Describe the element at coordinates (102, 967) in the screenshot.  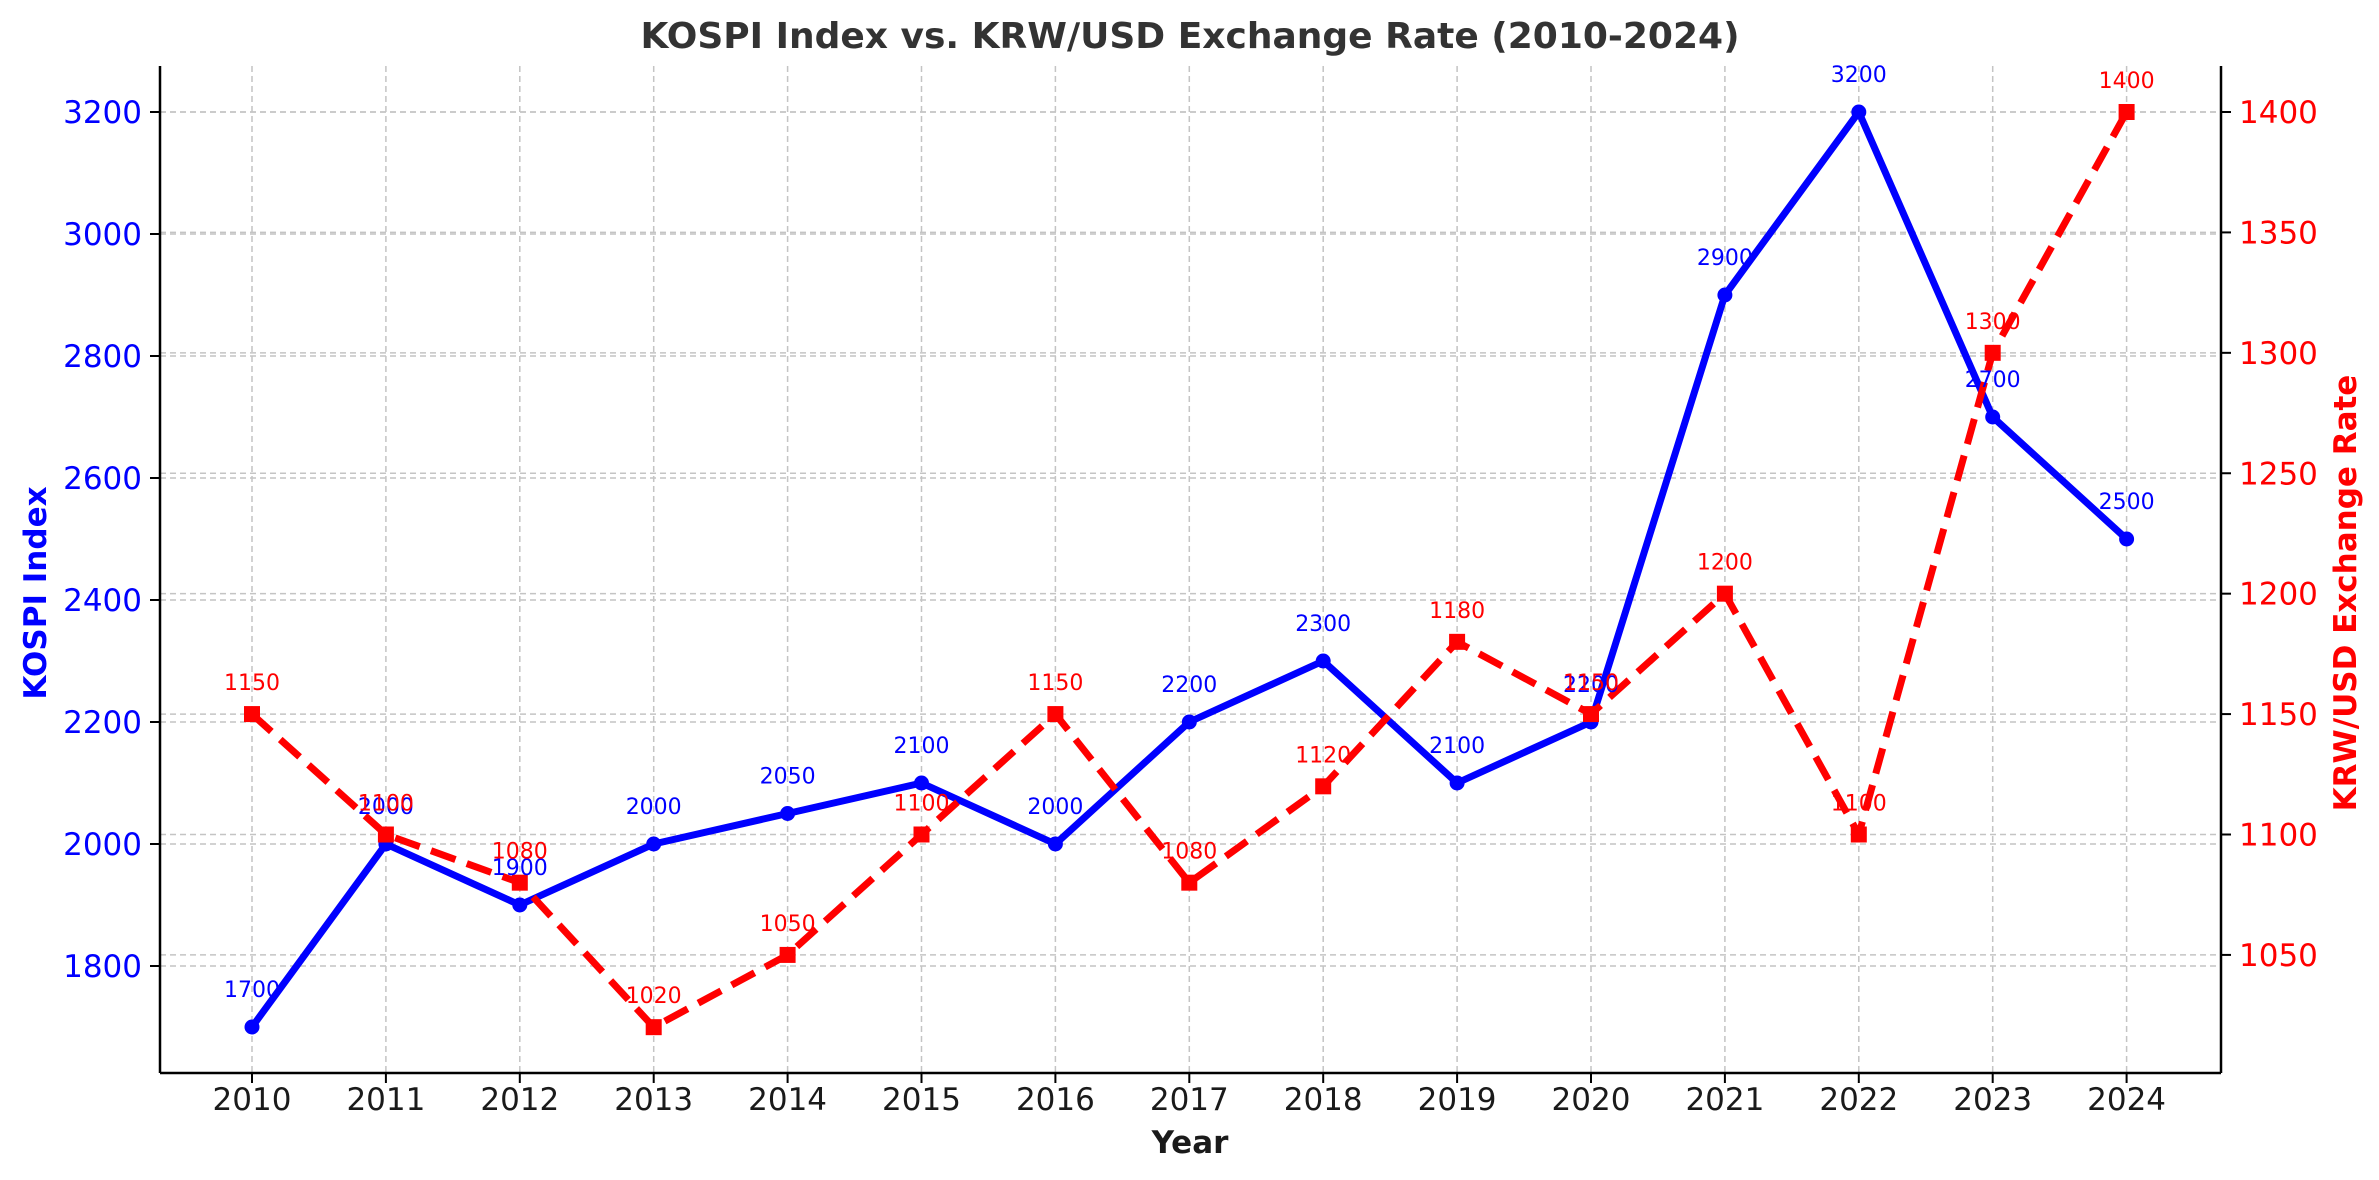
I see `left-y-tick-label: 1800` at that location.